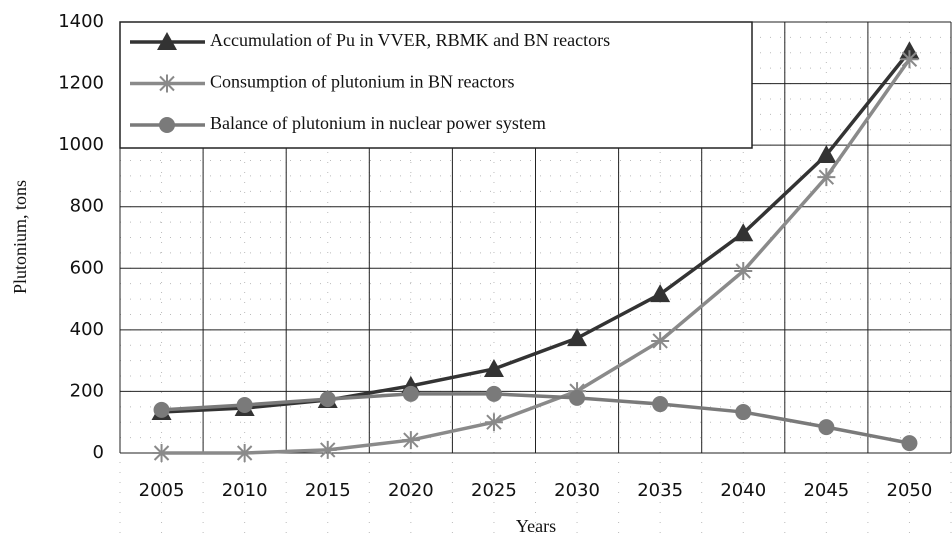 This screenshot has width=952, height=541. I want to click on x-tick-label: 2030, so click(577, 490).